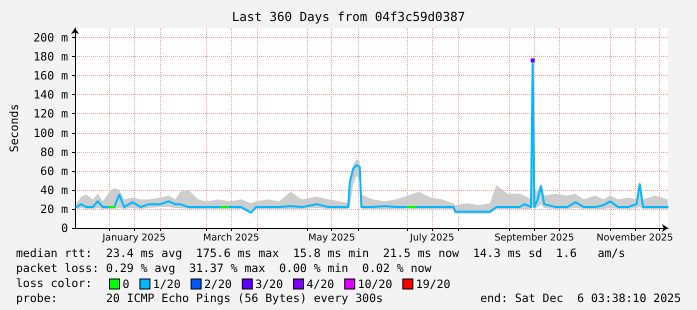 This screenshot has width=697, height=310. I want to click on text: probe: 20 ICMP Echo Pings (56 Bytes) every 300s, so click(199, 298).